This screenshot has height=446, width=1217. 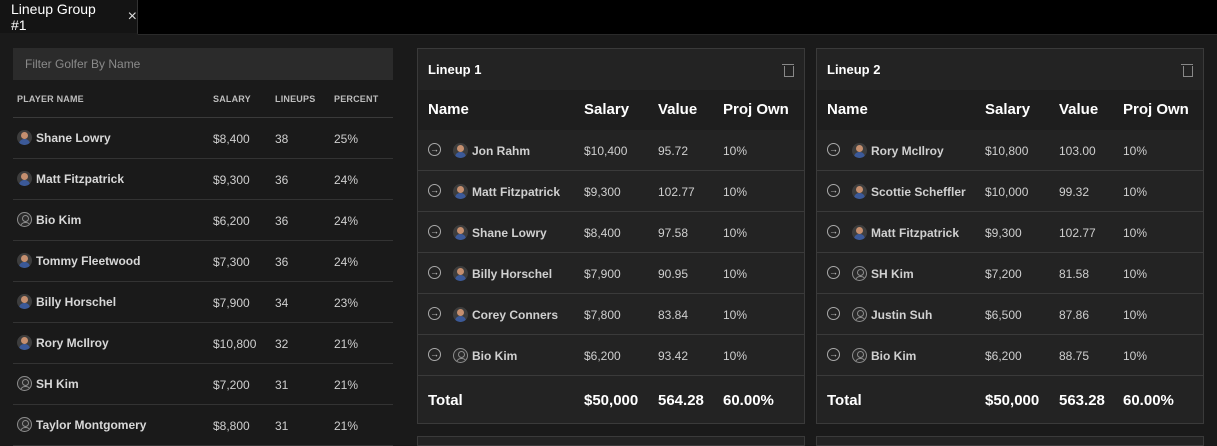 What do you see at coordinates (231, 303) in the screenshot?
I see `player-salary: $7,900` at bounding box center [231, 303].